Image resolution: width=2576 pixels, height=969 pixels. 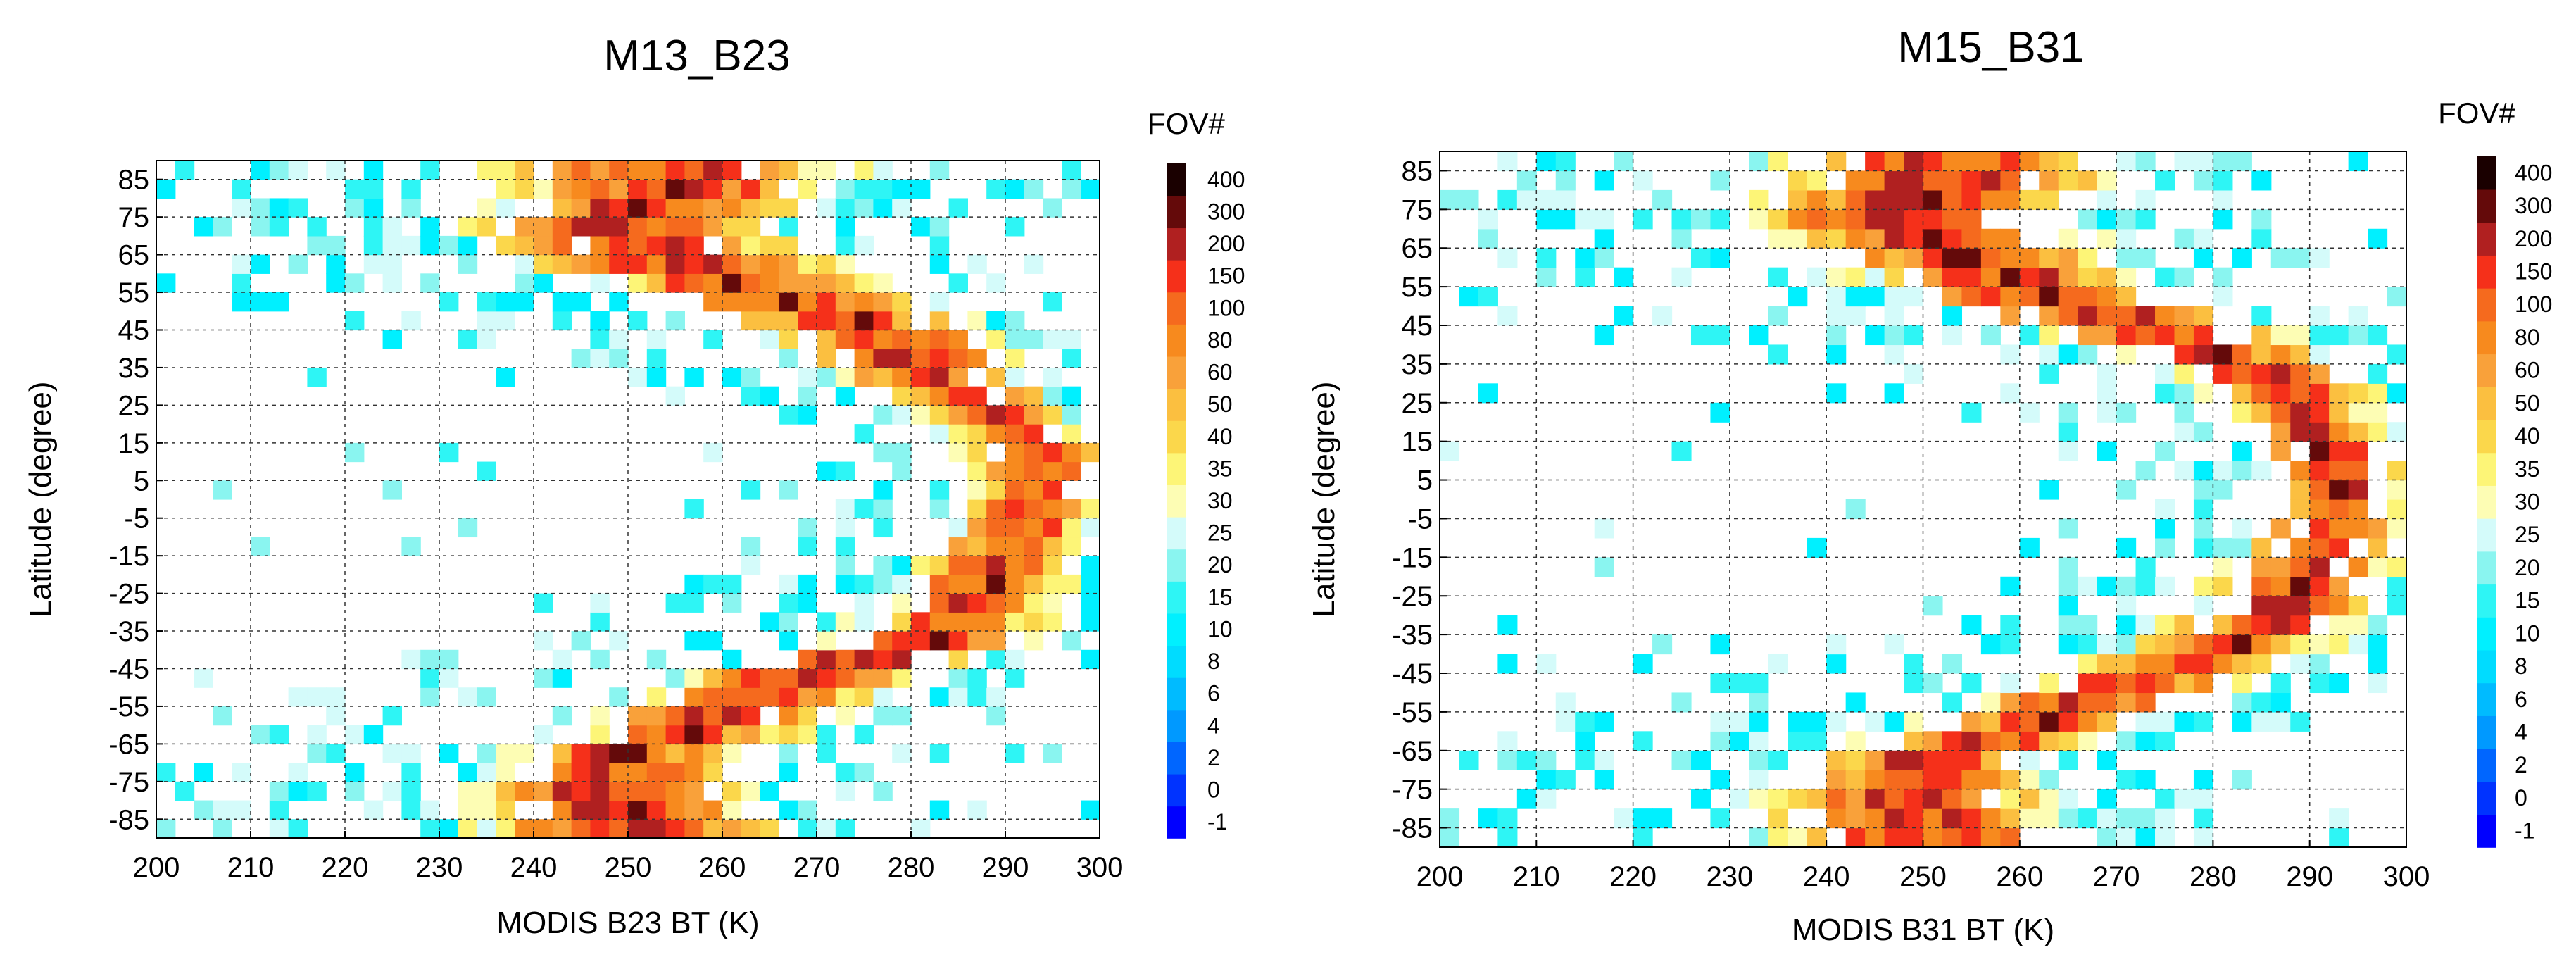 What do you see at coordinates (2527, 469) in the screenshot?
I see `colorbar-label: 35` at bounding box center [2527, 469].